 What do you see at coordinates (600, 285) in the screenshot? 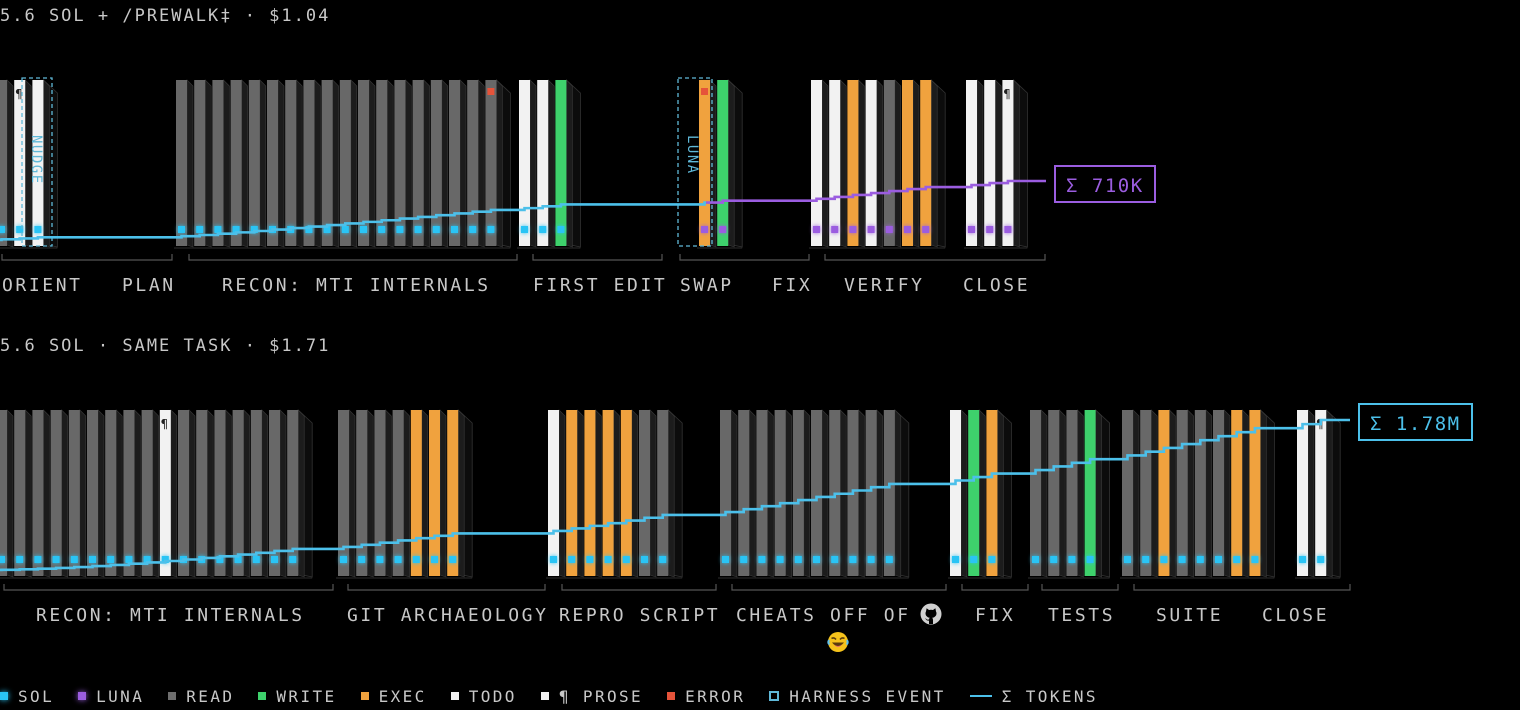
I see `run-1-phase-label: FIRST EDIT` at bounding box center [600, 285].